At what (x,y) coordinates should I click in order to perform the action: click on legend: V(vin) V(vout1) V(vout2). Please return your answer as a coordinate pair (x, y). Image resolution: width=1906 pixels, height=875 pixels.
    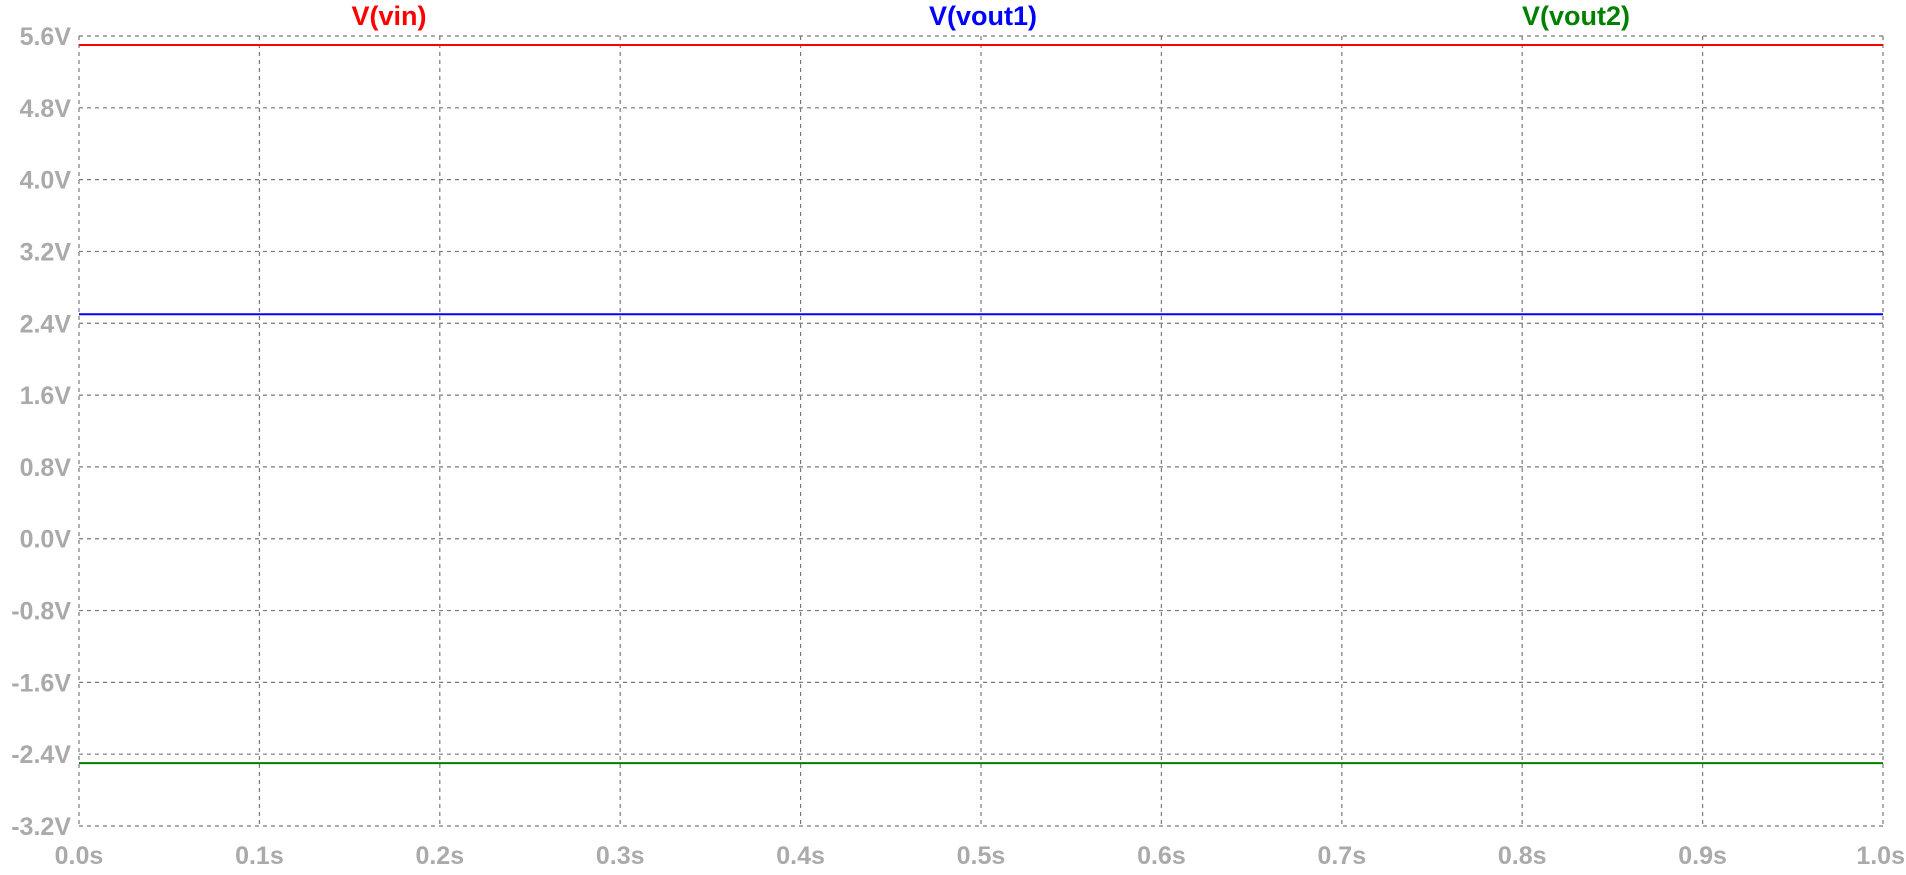
    Looking at the image, I should click on (990, 16).